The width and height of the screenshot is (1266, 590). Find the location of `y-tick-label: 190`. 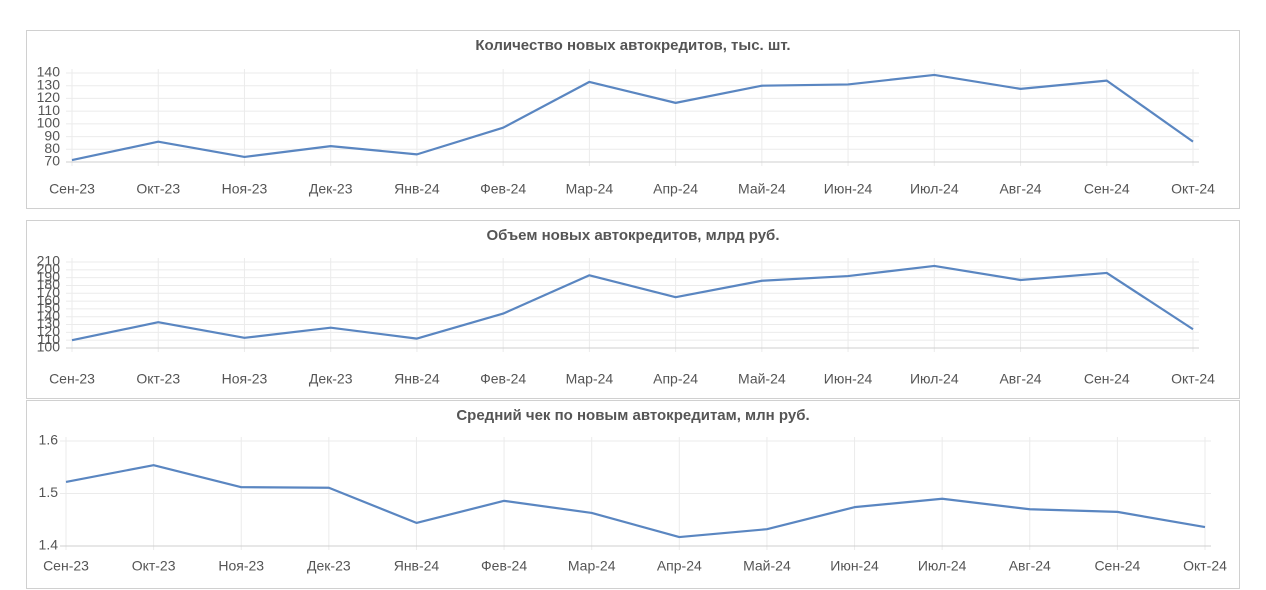

y-tick-label: 190 is located at coordinates (49, 276).